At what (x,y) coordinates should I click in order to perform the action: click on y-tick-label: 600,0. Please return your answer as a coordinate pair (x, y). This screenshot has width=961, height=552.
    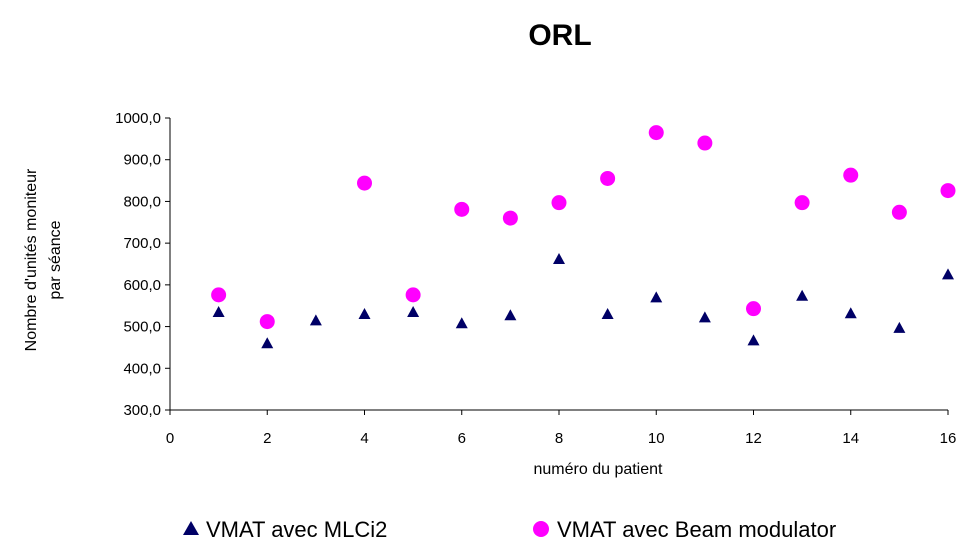
    Looking at the image, I should click on (142, 285).